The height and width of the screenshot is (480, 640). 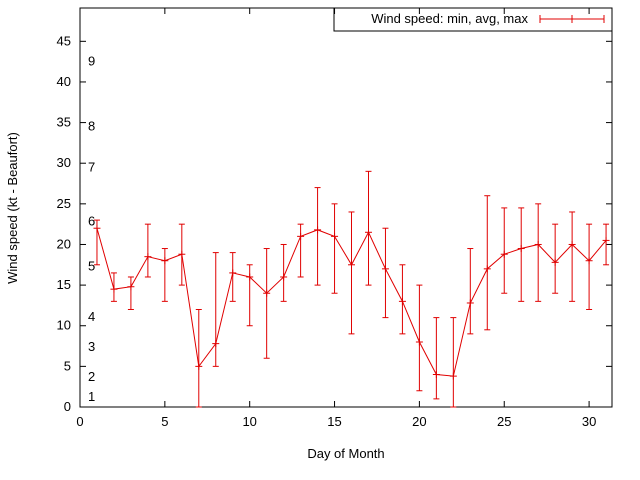 What do you see at coordinates (91, 265) in the screenshot?
I see `beaufort-label: 5` at bounding box center [91, 265].